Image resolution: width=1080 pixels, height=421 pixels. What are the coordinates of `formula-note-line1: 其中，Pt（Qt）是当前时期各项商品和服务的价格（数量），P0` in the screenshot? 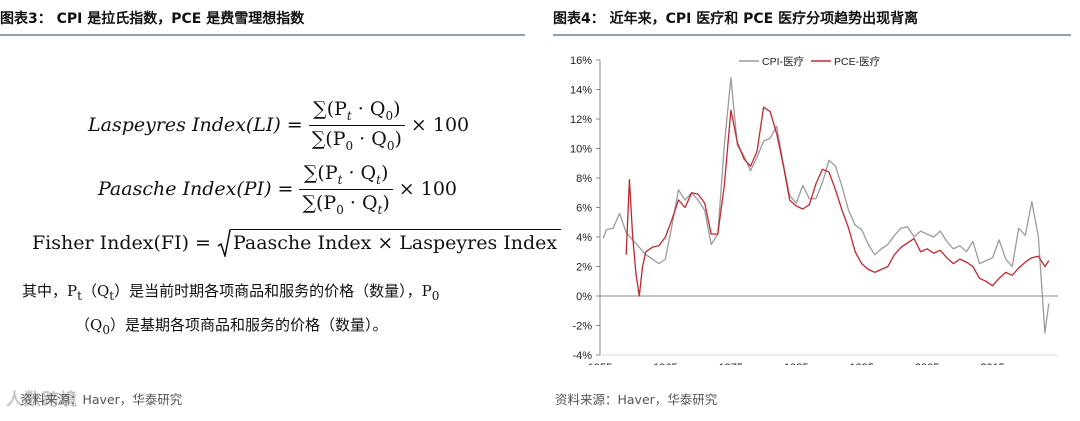 It's located at (231, 292).